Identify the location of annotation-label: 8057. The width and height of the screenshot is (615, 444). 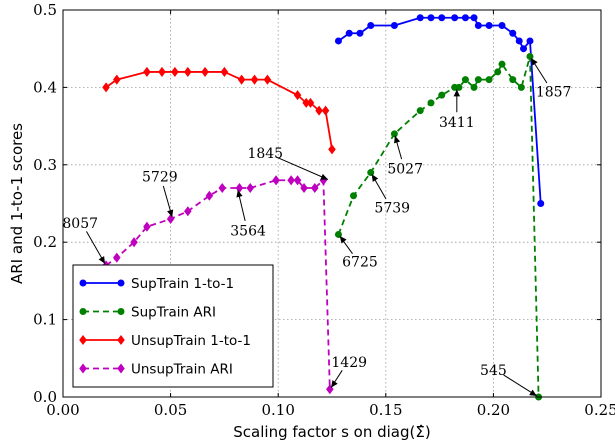
(80, 224).